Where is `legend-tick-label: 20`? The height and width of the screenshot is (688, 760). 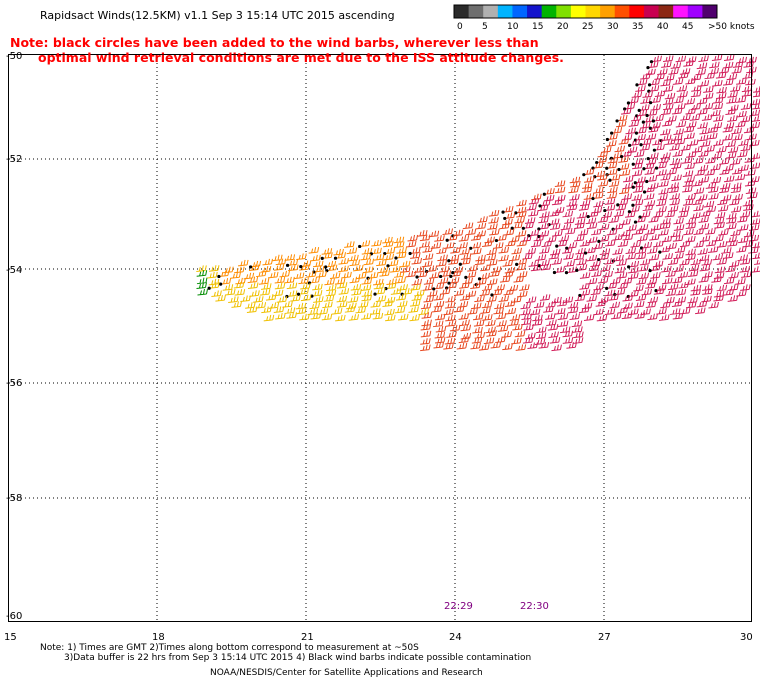 legend-tick-label: 20 is located at coordinates (563, 27).